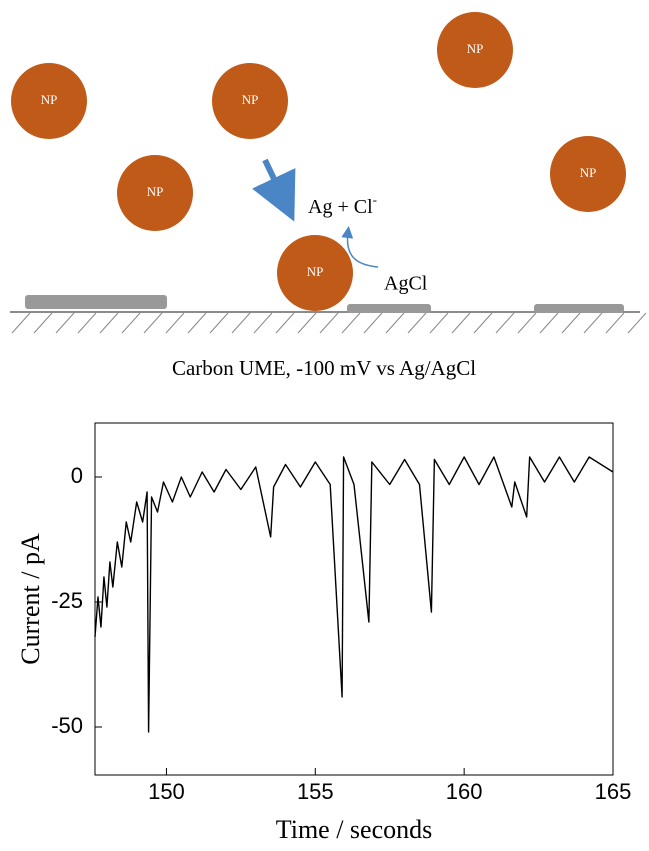  I want to click on electrode-surface, so click(328, 322).